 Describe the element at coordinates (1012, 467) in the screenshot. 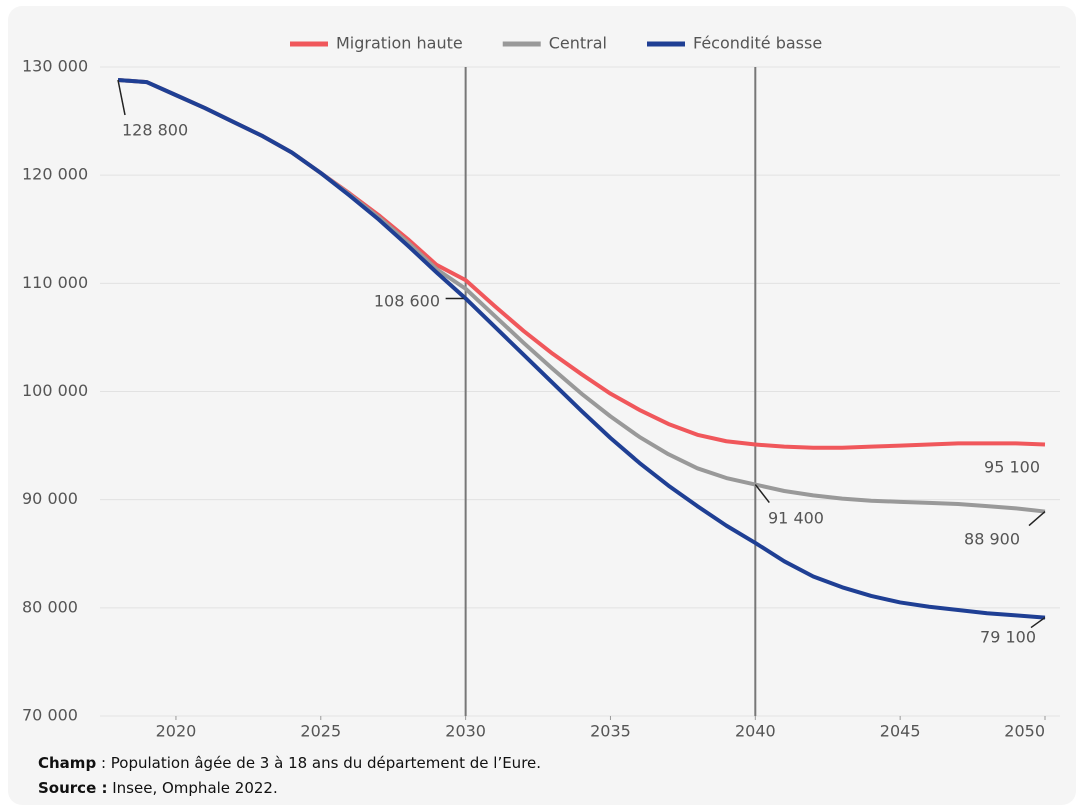

I see `annotation-label: 95 100` at that location.